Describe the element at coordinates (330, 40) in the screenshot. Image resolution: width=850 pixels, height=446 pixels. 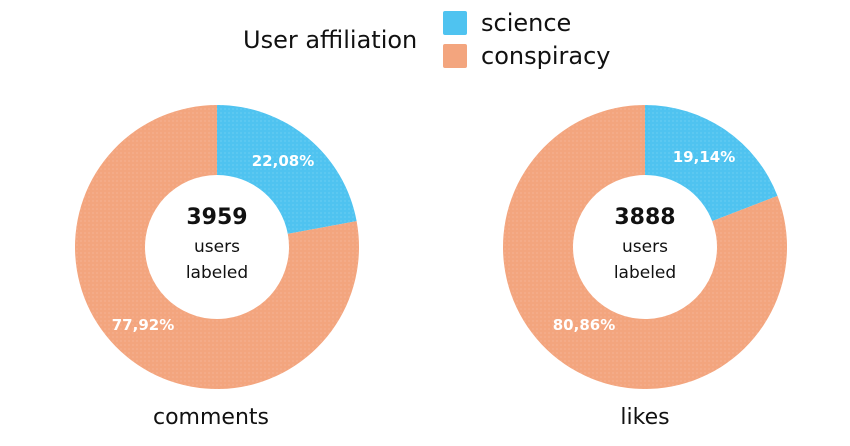
I see `legend-title: User affiliation` at that location.